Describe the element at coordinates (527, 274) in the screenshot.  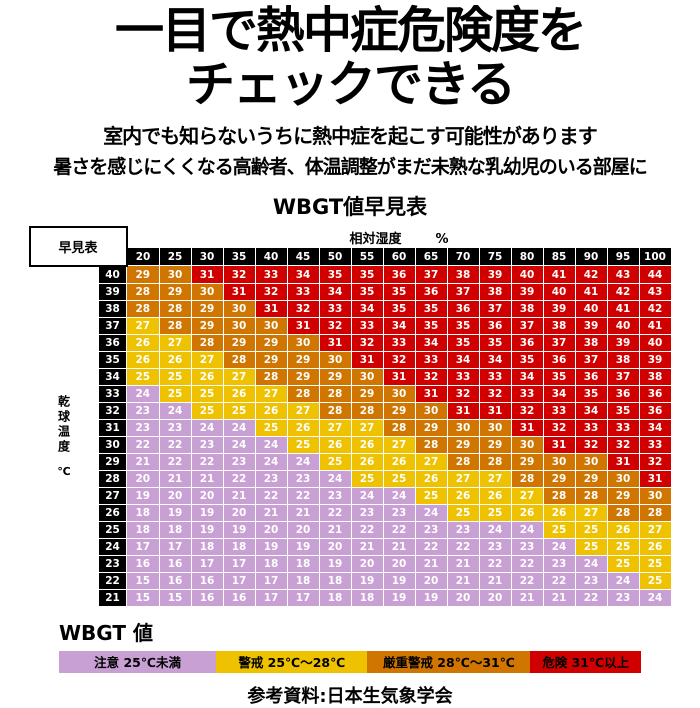
I see `wbgt-cell: 40` at that location.